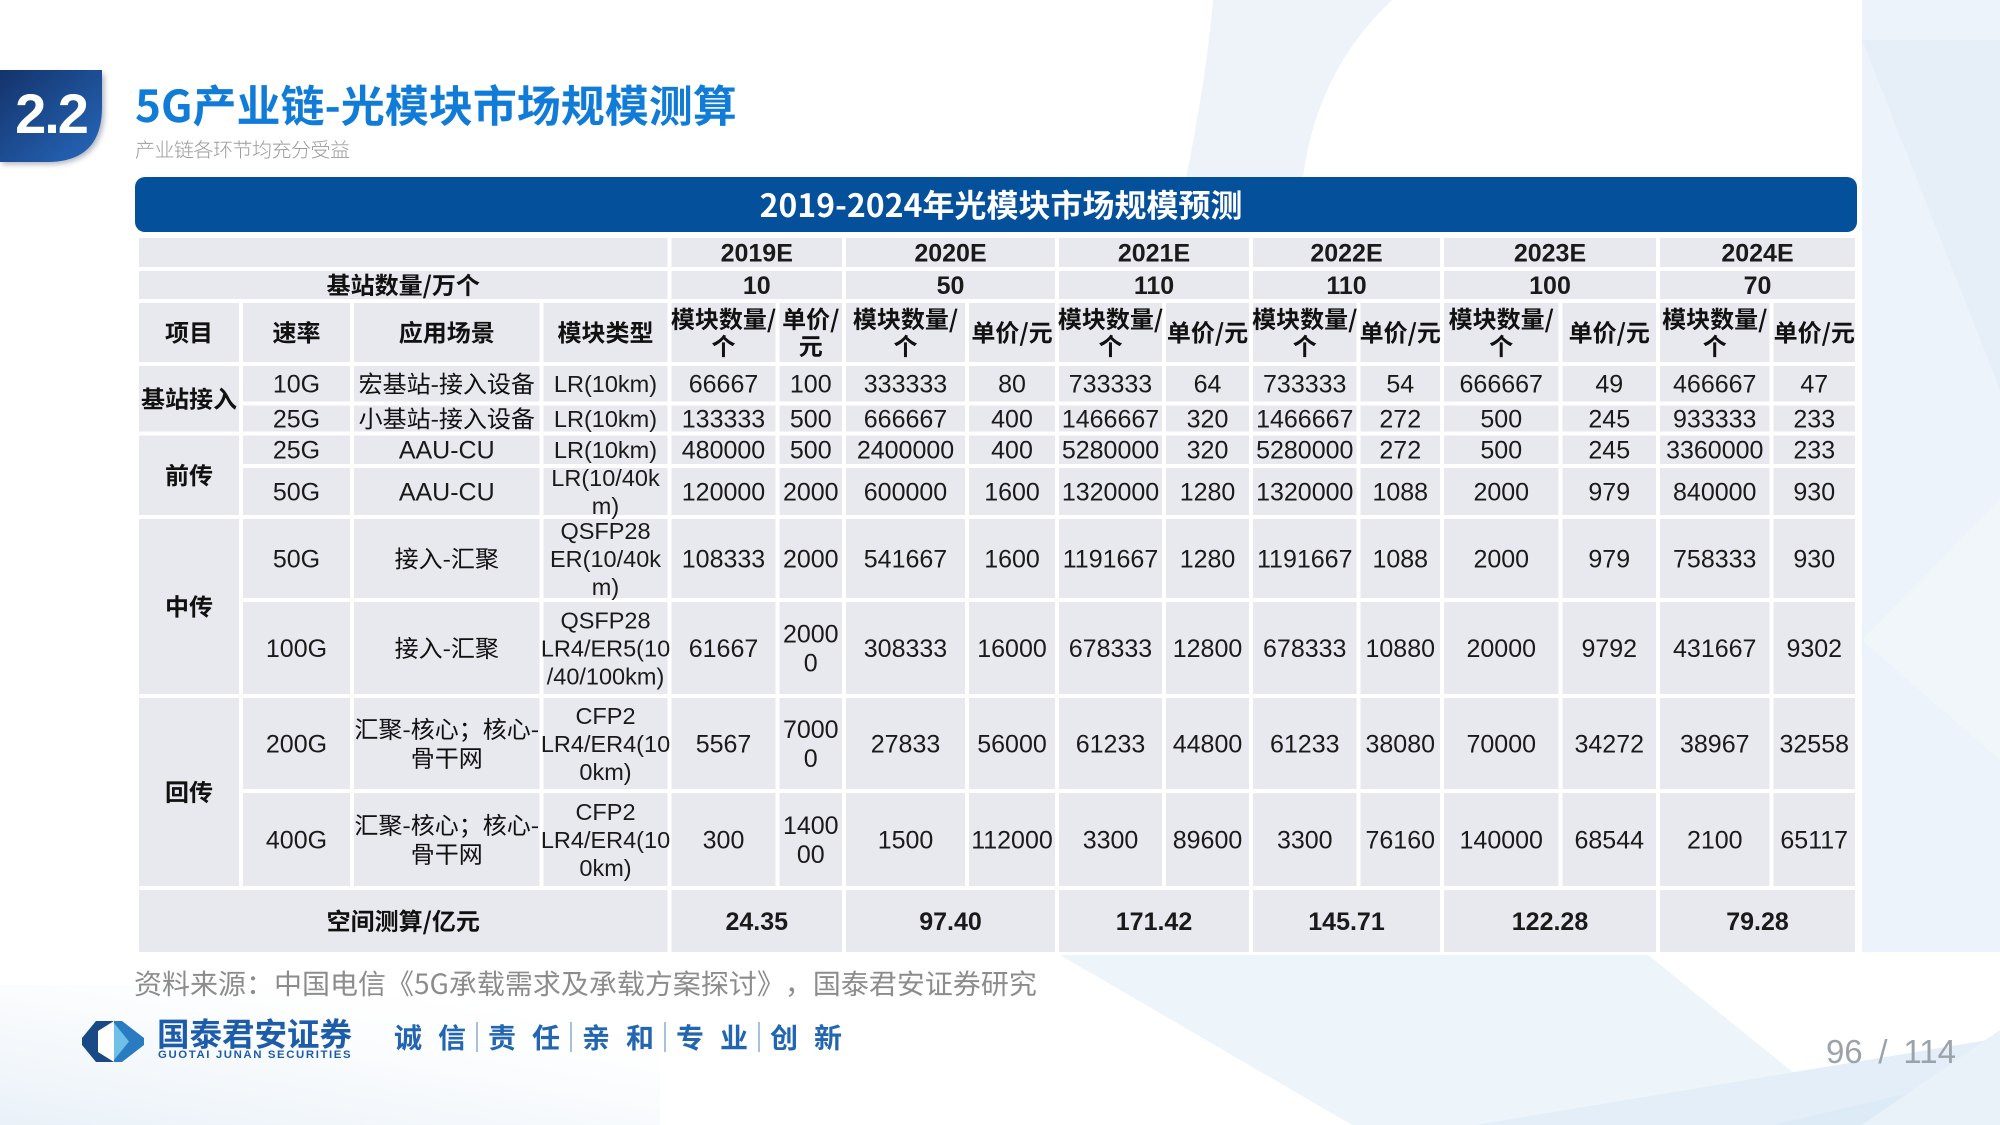 The height and width of the screenshot is (1125, 2000). Describe the element at coordinates (1208, 559) in the screenshot. I see `svg-text: 1280` at that location.